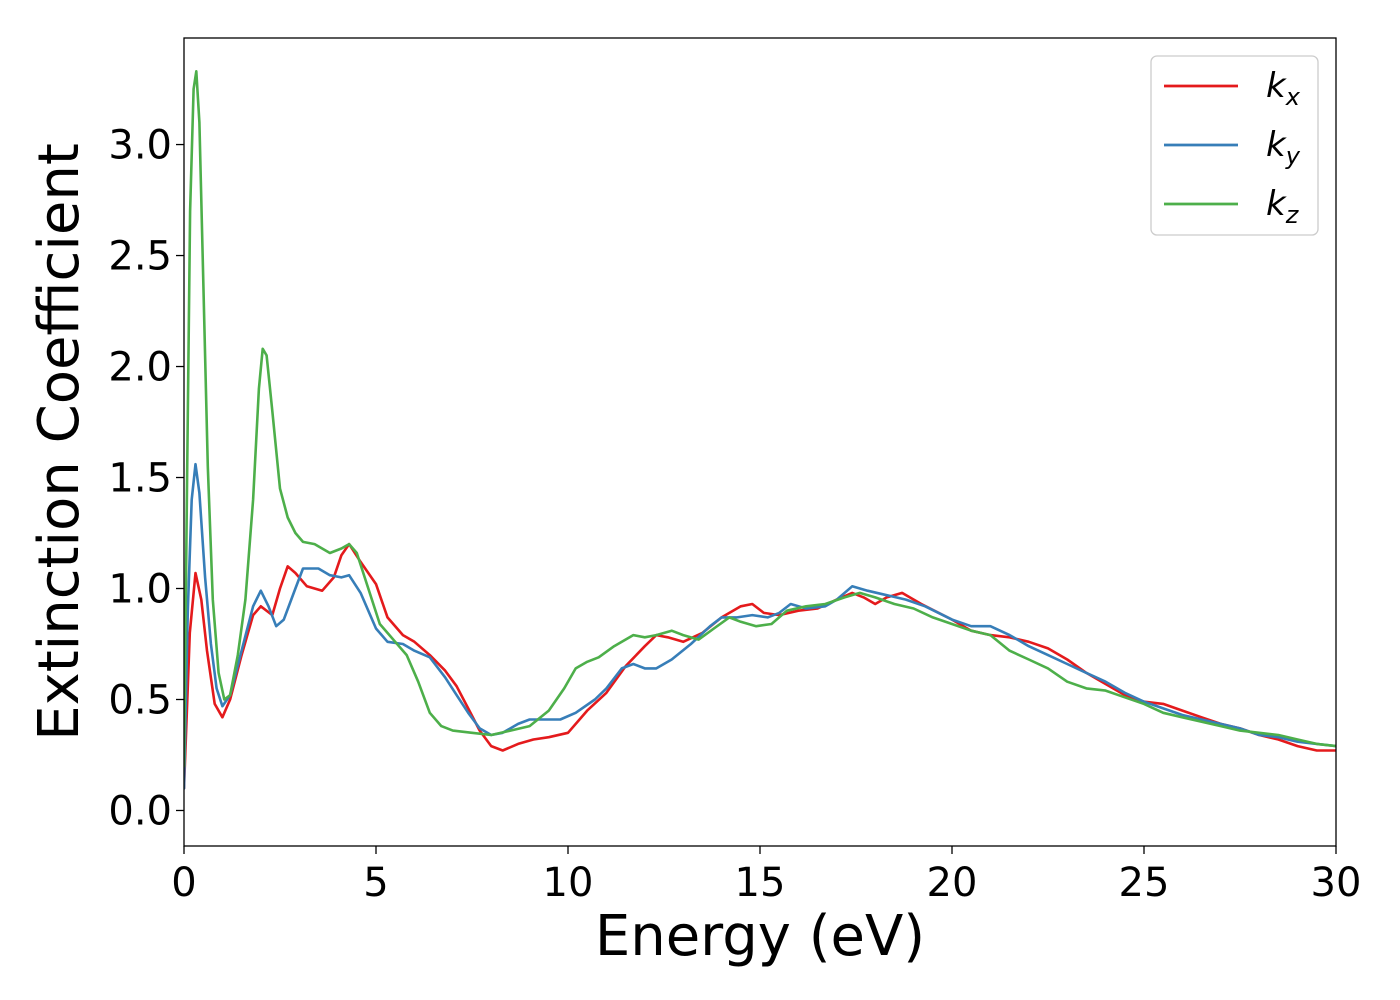 The height and width of the screenshot is (1000, 1400). What do you see at coordinates (183, 883) in the screenshot?
I see `x-tick-label: 0` at bounding box center [183, 883].